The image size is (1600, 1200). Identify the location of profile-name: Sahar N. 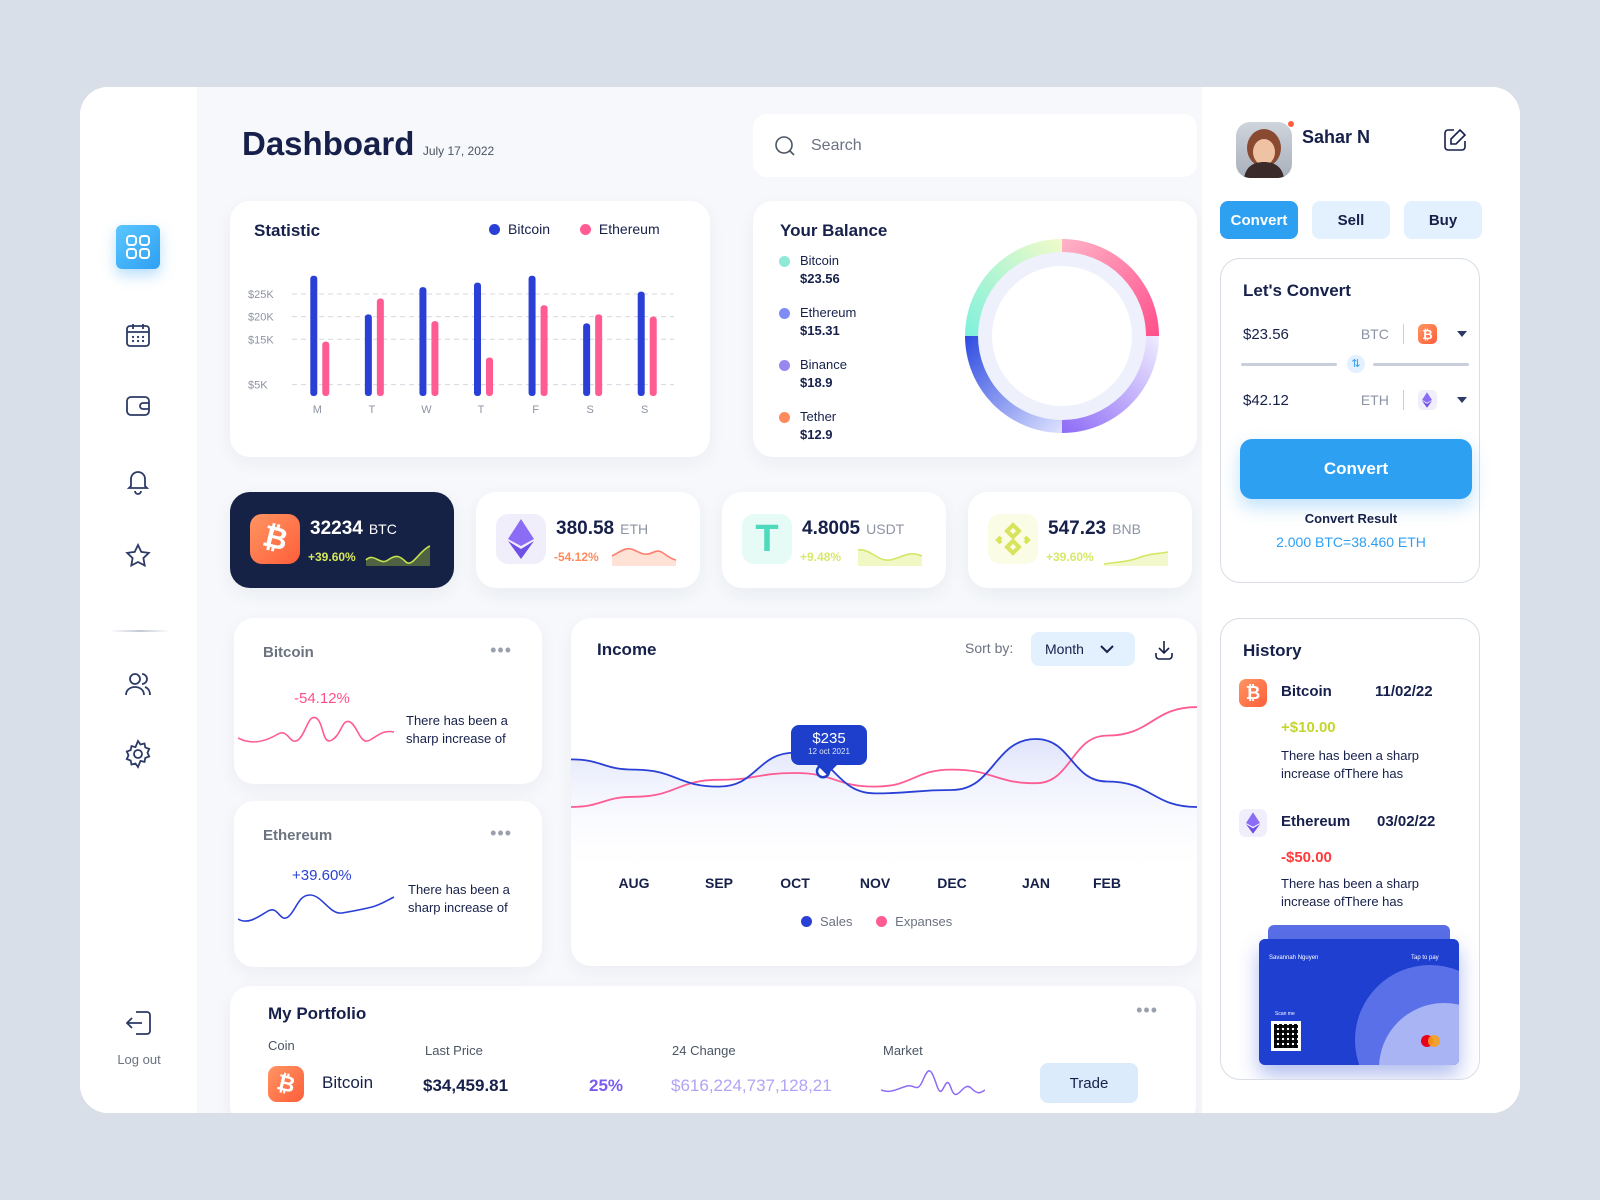
(1336, 137).